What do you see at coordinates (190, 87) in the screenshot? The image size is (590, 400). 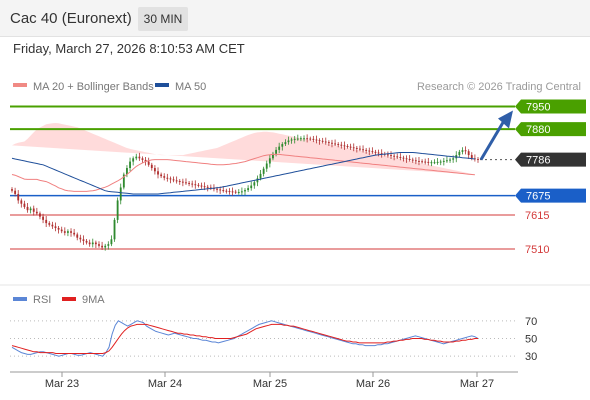 I see `legend-label-ma50: MA 50` at bounding box center [190, 87].